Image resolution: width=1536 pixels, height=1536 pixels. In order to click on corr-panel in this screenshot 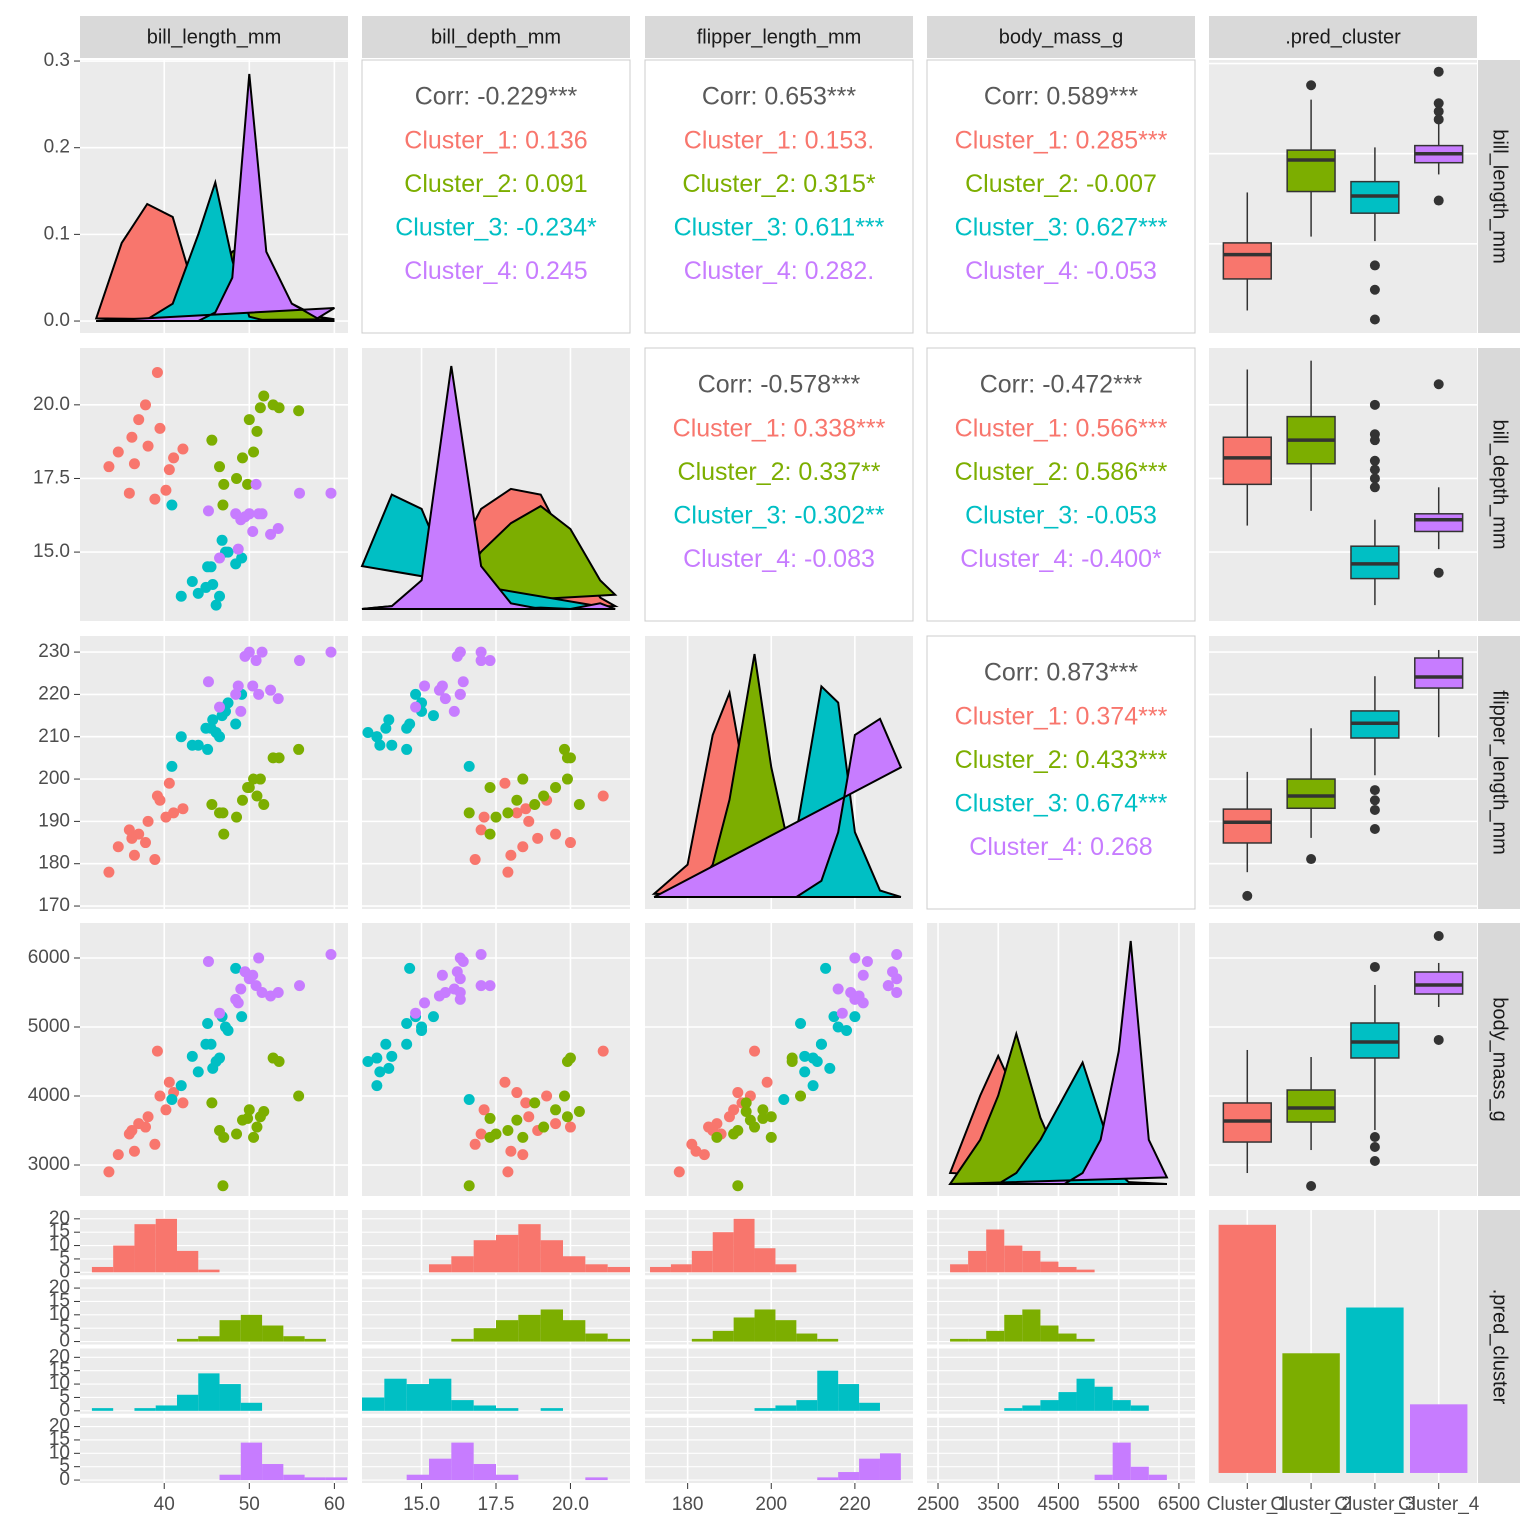, I will do `click(1061, 196)`.